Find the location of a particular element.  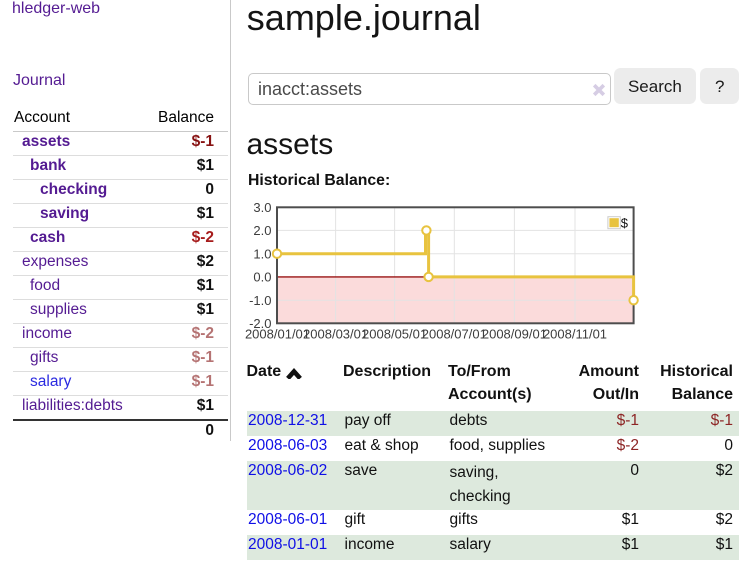

svg-text: 2008/01/01 is located at coordinates (277, 334).